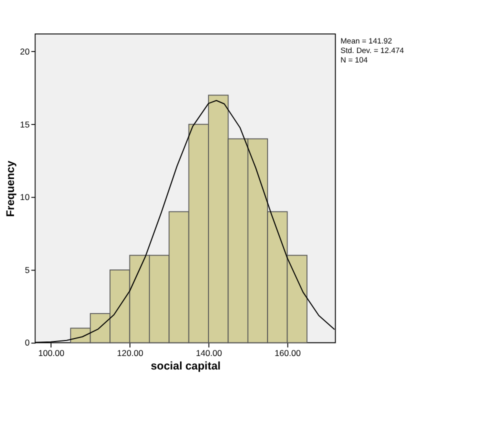 The image size is (482, 433). What do you see at coordinates (372, 50) in the screenshot?
I see `text: Std. Dev. = 12.474` at bounding box center [372, 50].